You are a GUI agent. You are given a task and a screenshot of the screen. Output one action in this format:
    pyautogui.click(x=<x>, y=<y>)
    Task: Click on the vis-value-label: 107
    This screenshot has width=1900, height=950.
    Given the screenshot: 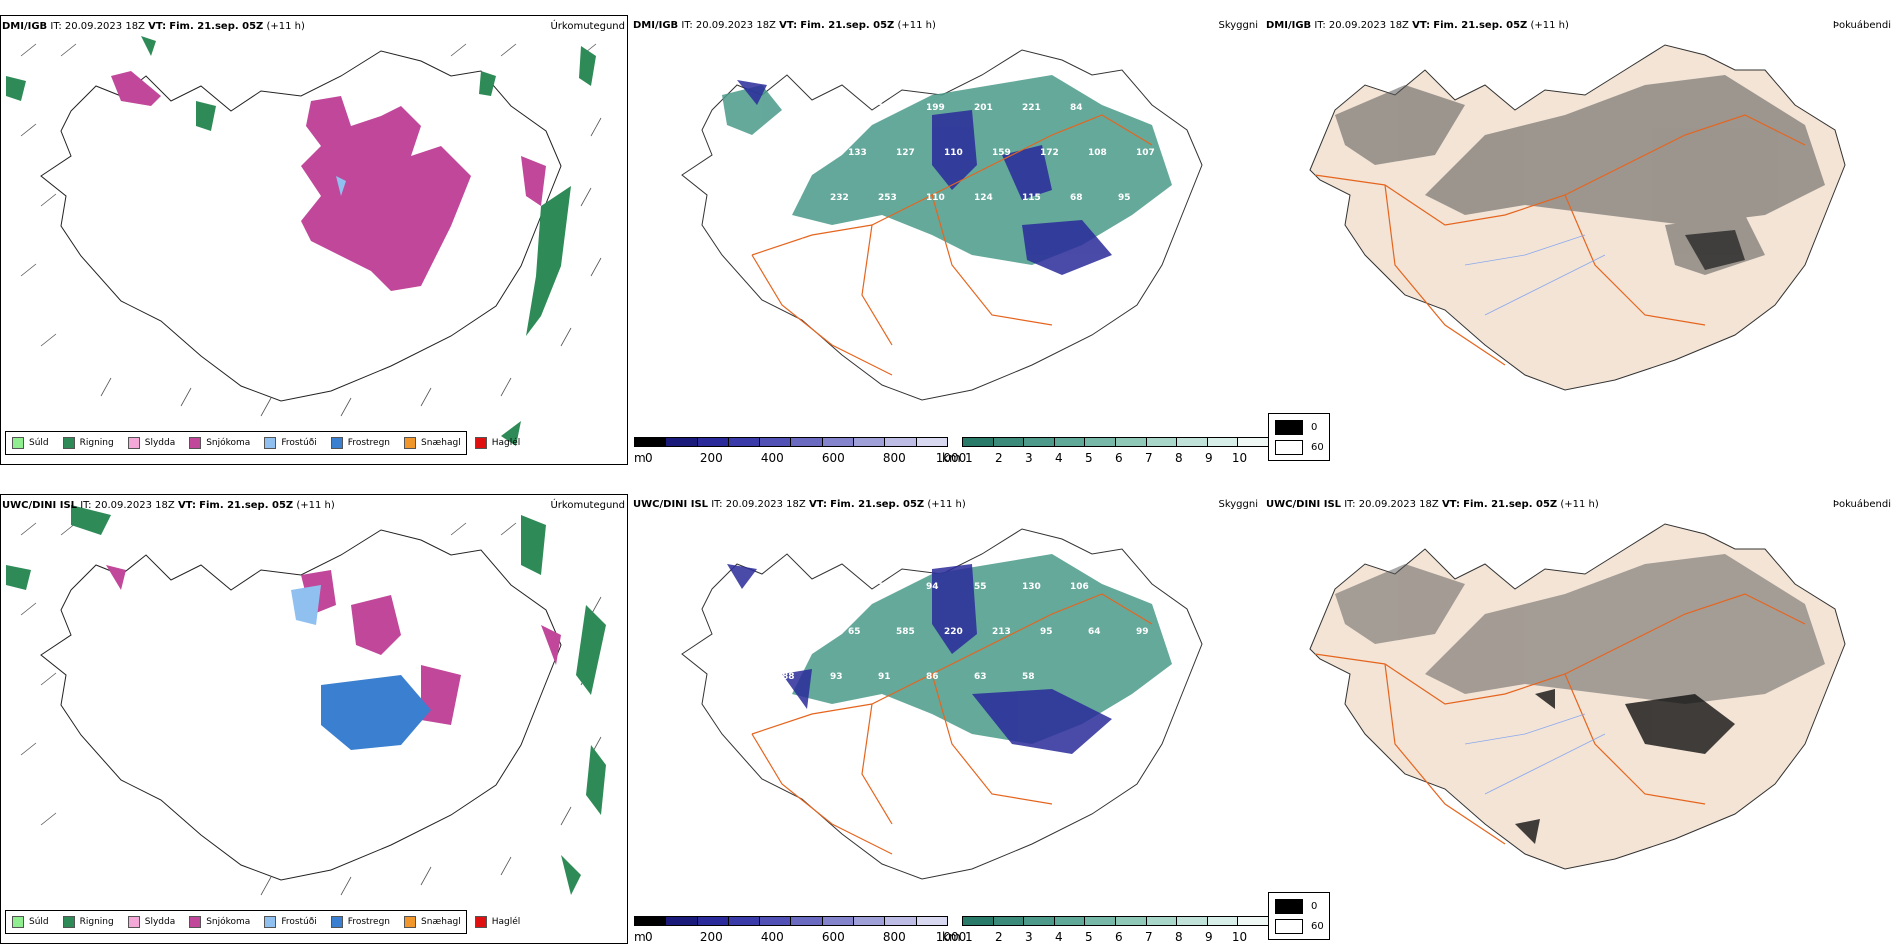 What is the action you would take?
    pyautogui.click(x=1145, y=153)
    